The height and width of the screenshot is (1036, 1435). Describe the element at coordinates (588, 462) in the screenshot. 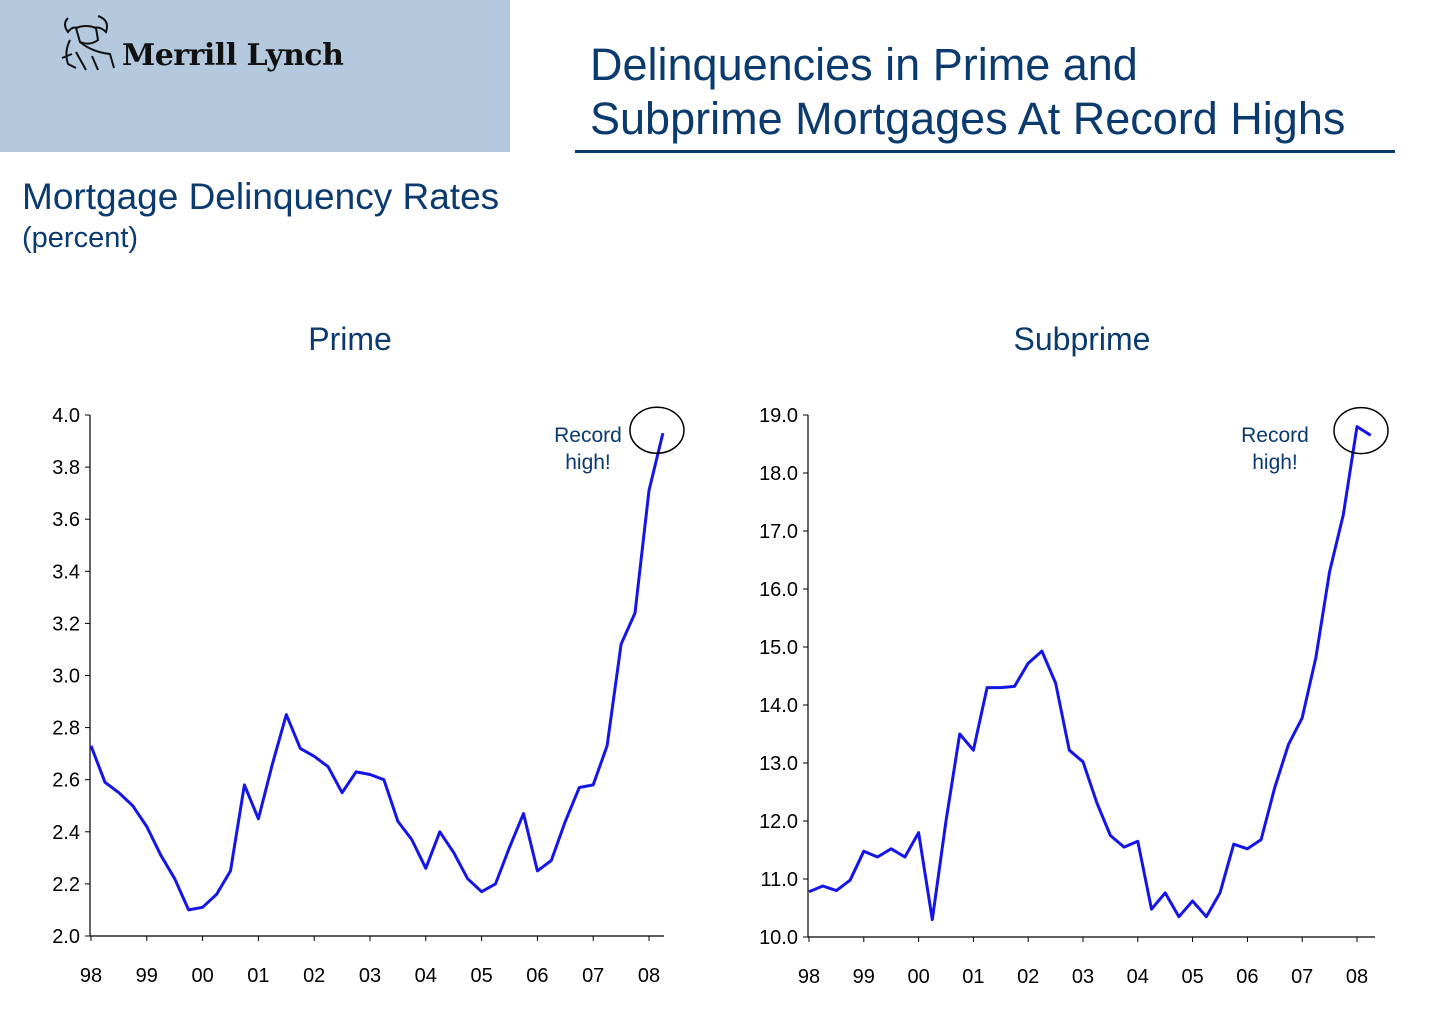

I see `prime-annotation-line2: high!` at that location.